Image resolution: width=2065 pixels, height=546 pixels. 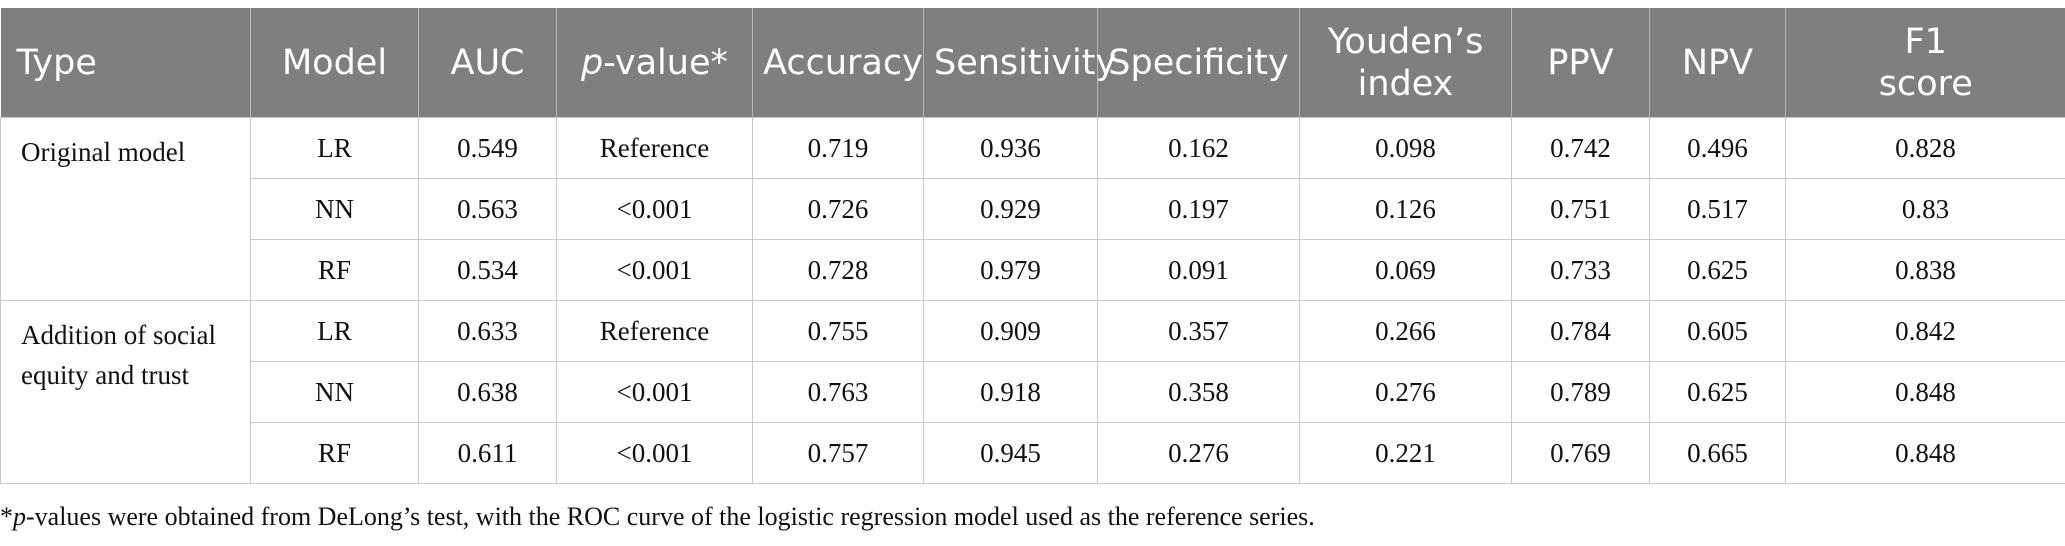 I want to click on header-youden-line1: Youden’s, so click(x=1405, y=41).